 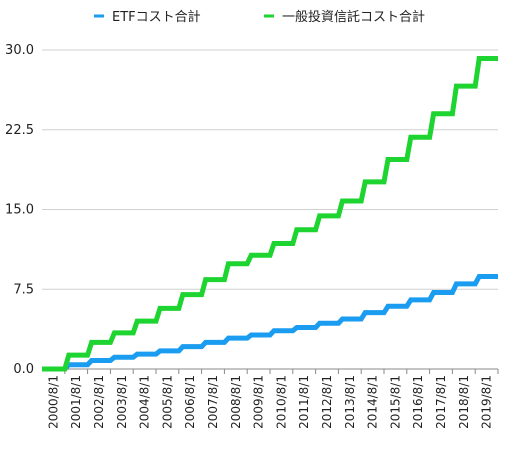 What do you see at coordinates (19, 50) in the screenshot?
I see `y-tick-label: 30.0` at bounding box center [19, 50].